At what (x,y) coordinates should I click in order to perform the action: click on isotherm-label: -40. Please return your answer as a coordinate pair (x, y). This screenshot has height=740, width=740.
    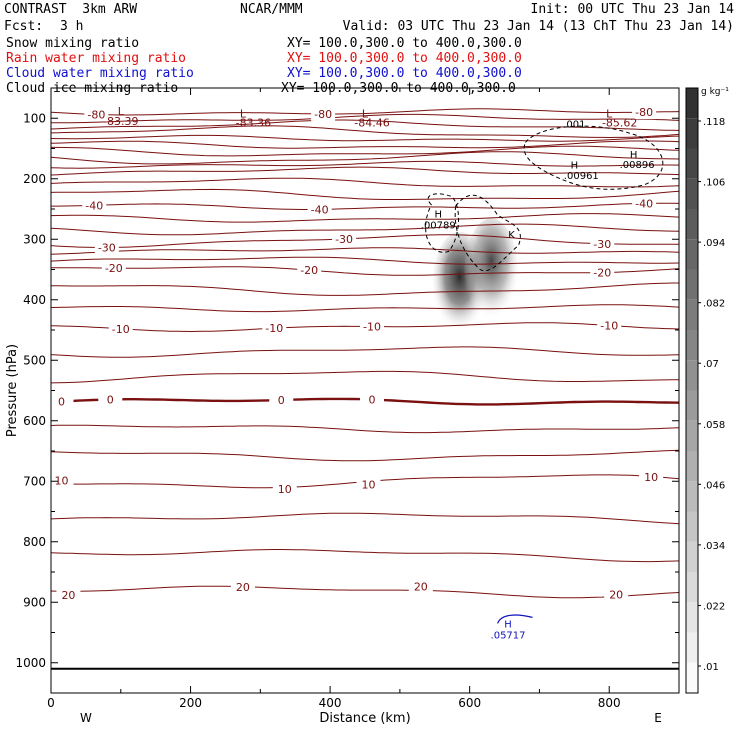
    Looking at the image, I should click on (94, 205).